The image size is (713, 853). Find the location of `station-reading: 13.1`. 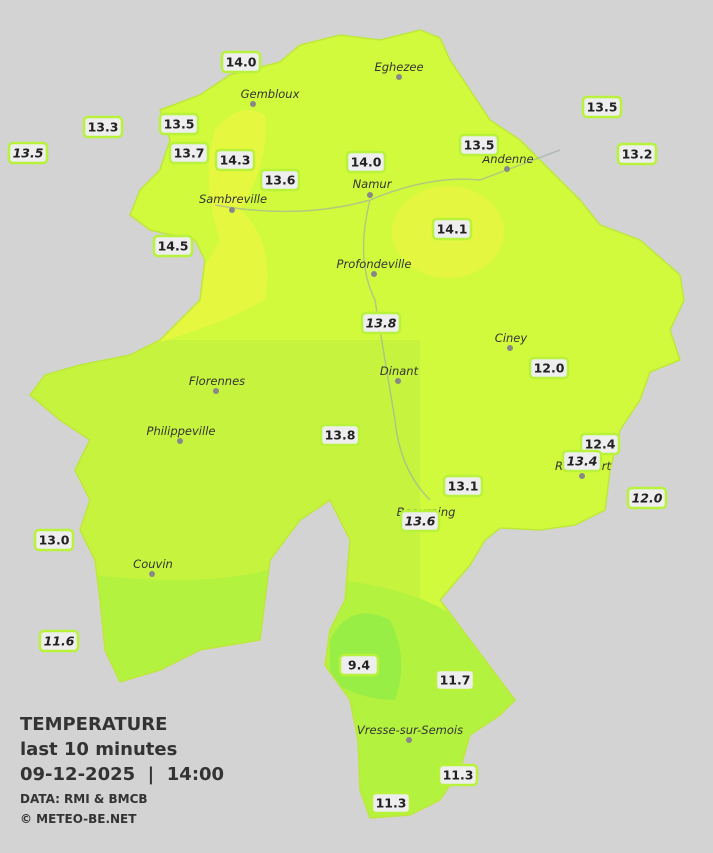

station-reading: 13.1 is located at coordinates (463, 486).